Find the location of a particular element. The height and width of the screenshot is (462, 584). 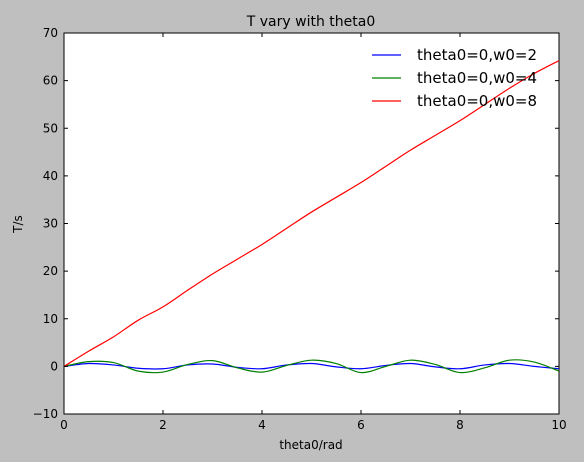

legend-entry: theta0=0,w0=4 is located at coordinates (454, 78).